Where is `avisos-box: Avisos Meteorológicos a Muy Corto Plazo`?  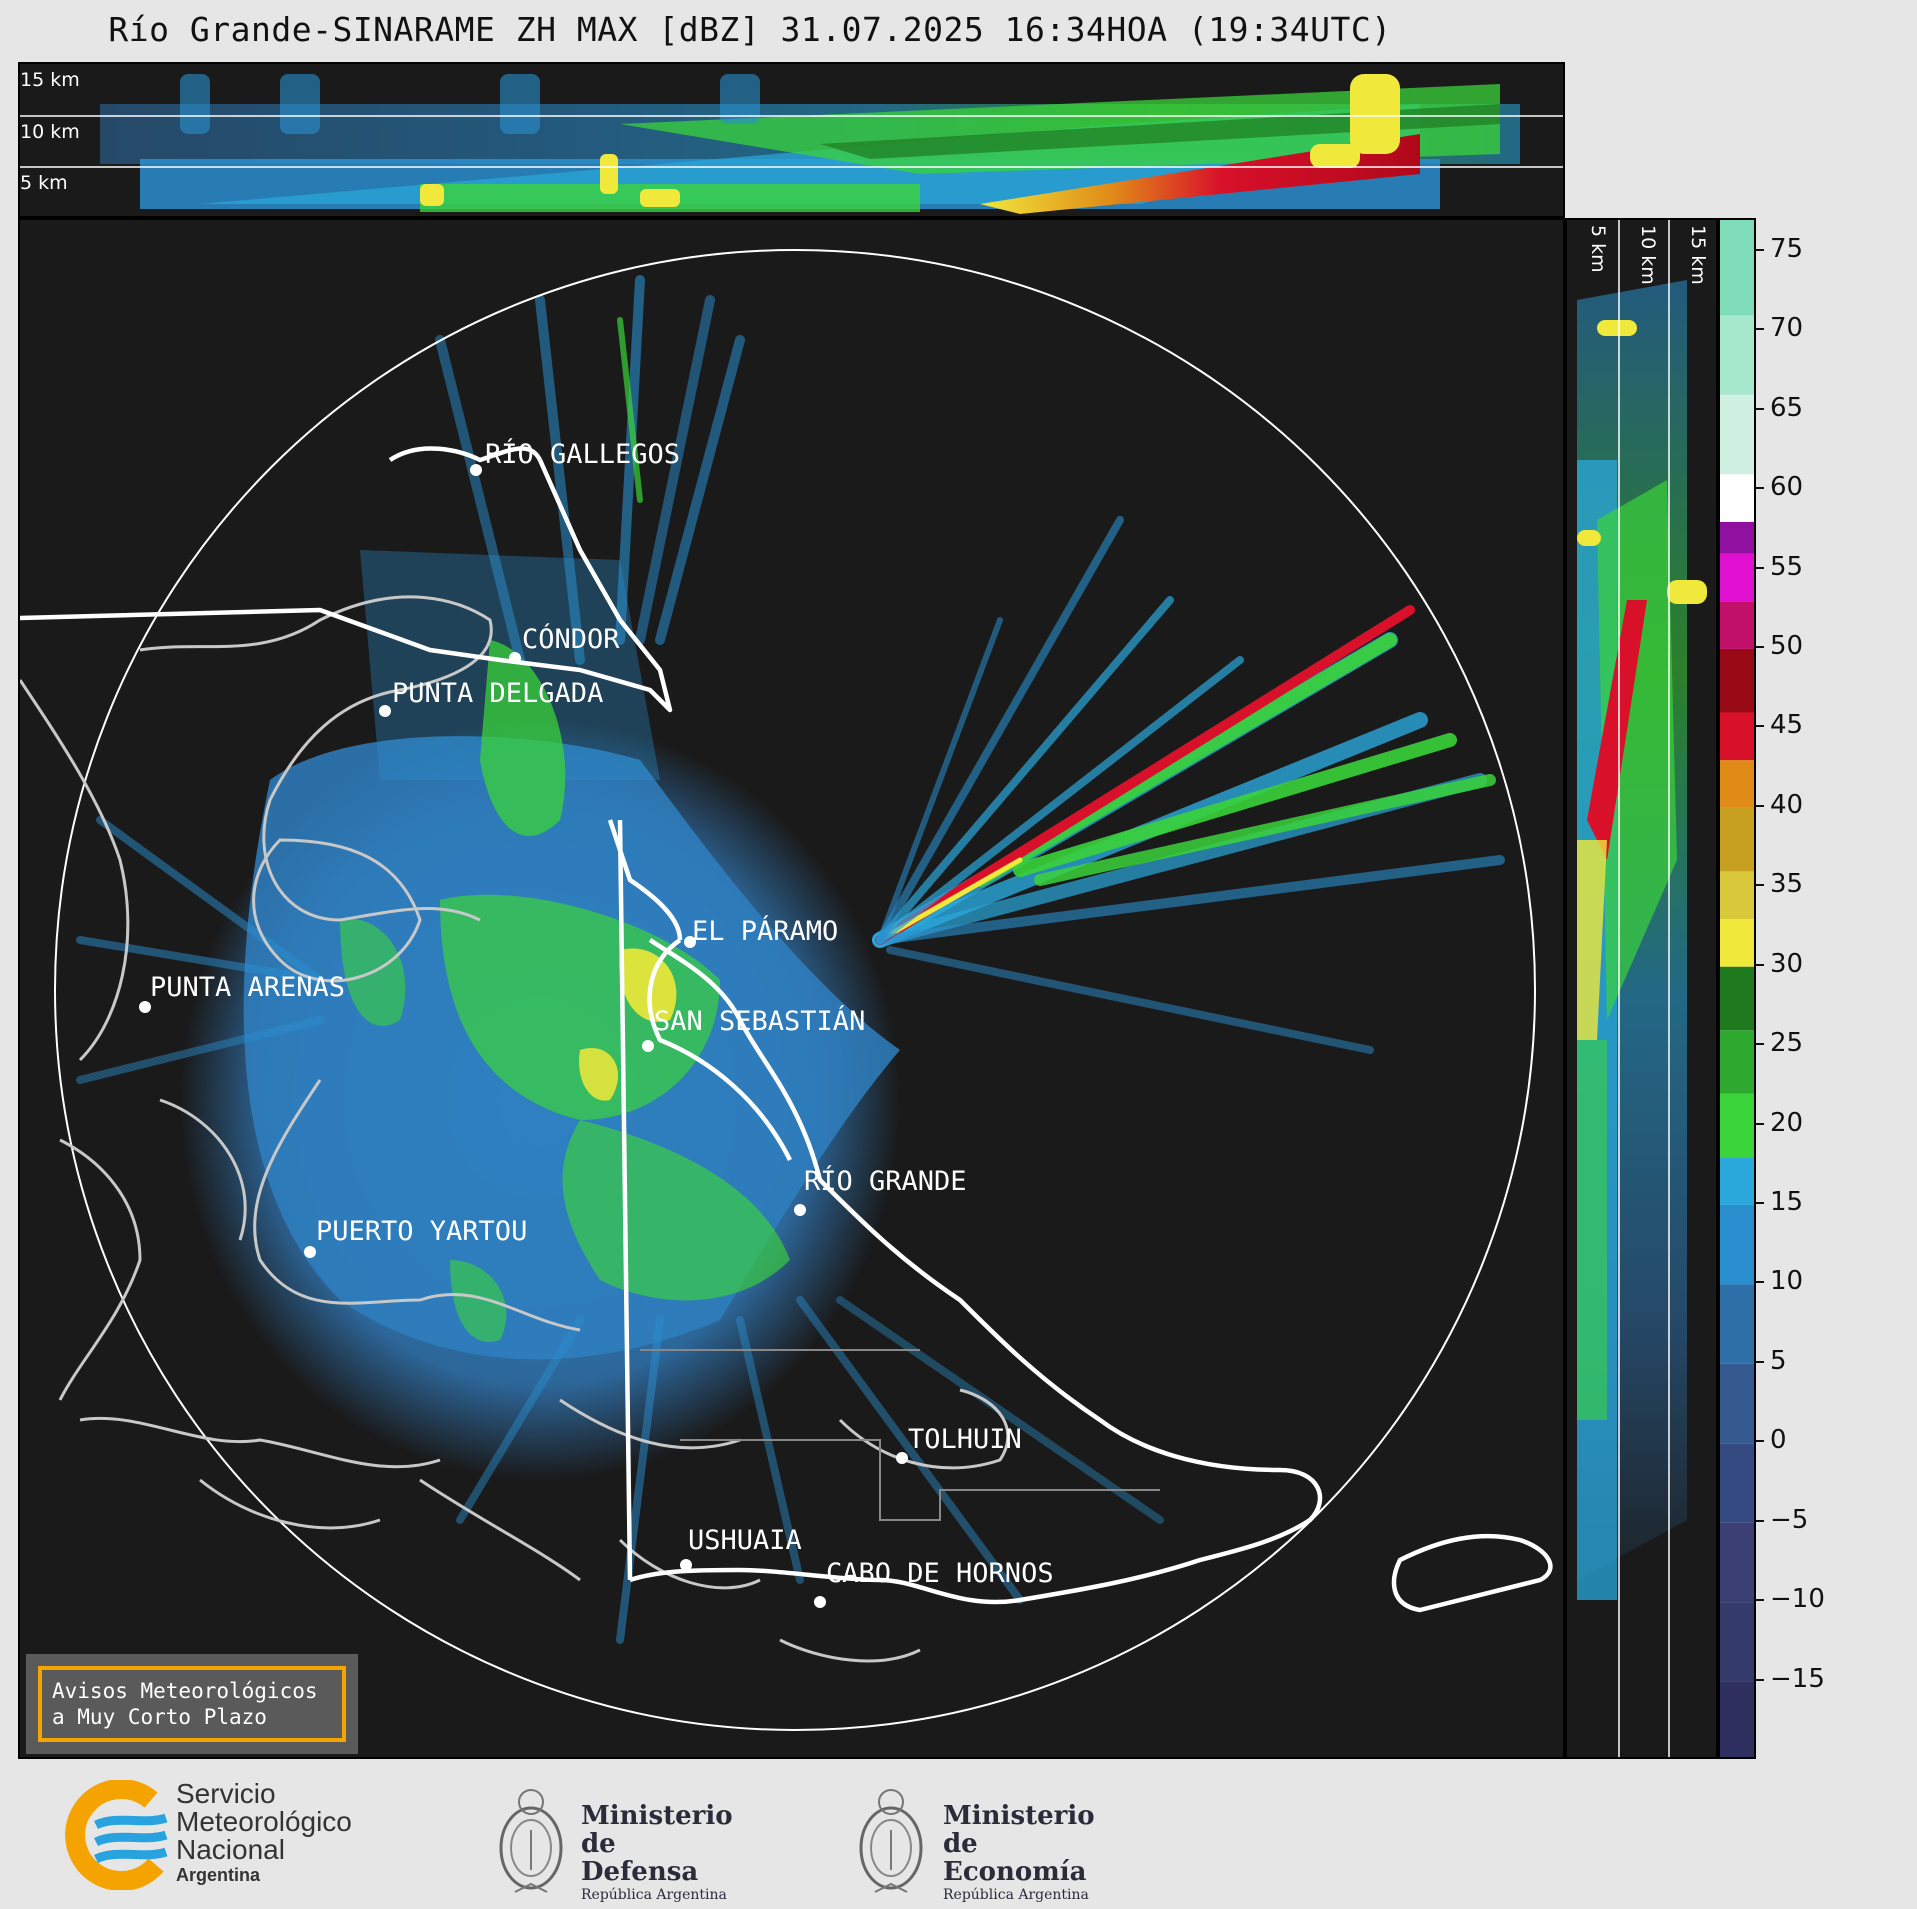
avisos-box: Avisos Meteorológicos a Muy Corto Plazo is located at coordinates (192, 1704).